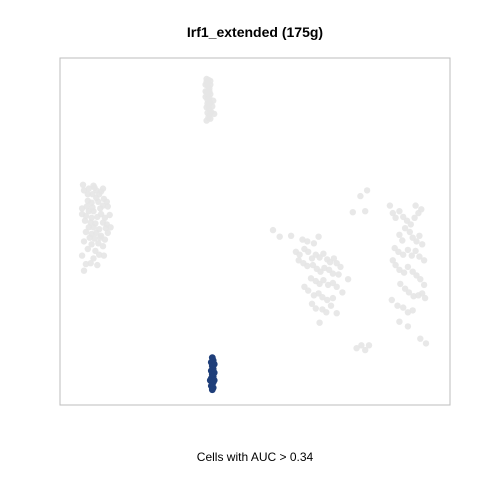 The width and height of the screenshot is (480, 480). Describe the element at coordinates (255, 32) in the screenshot. I see `chart-title: Irf1_extended (175g)` at that location.